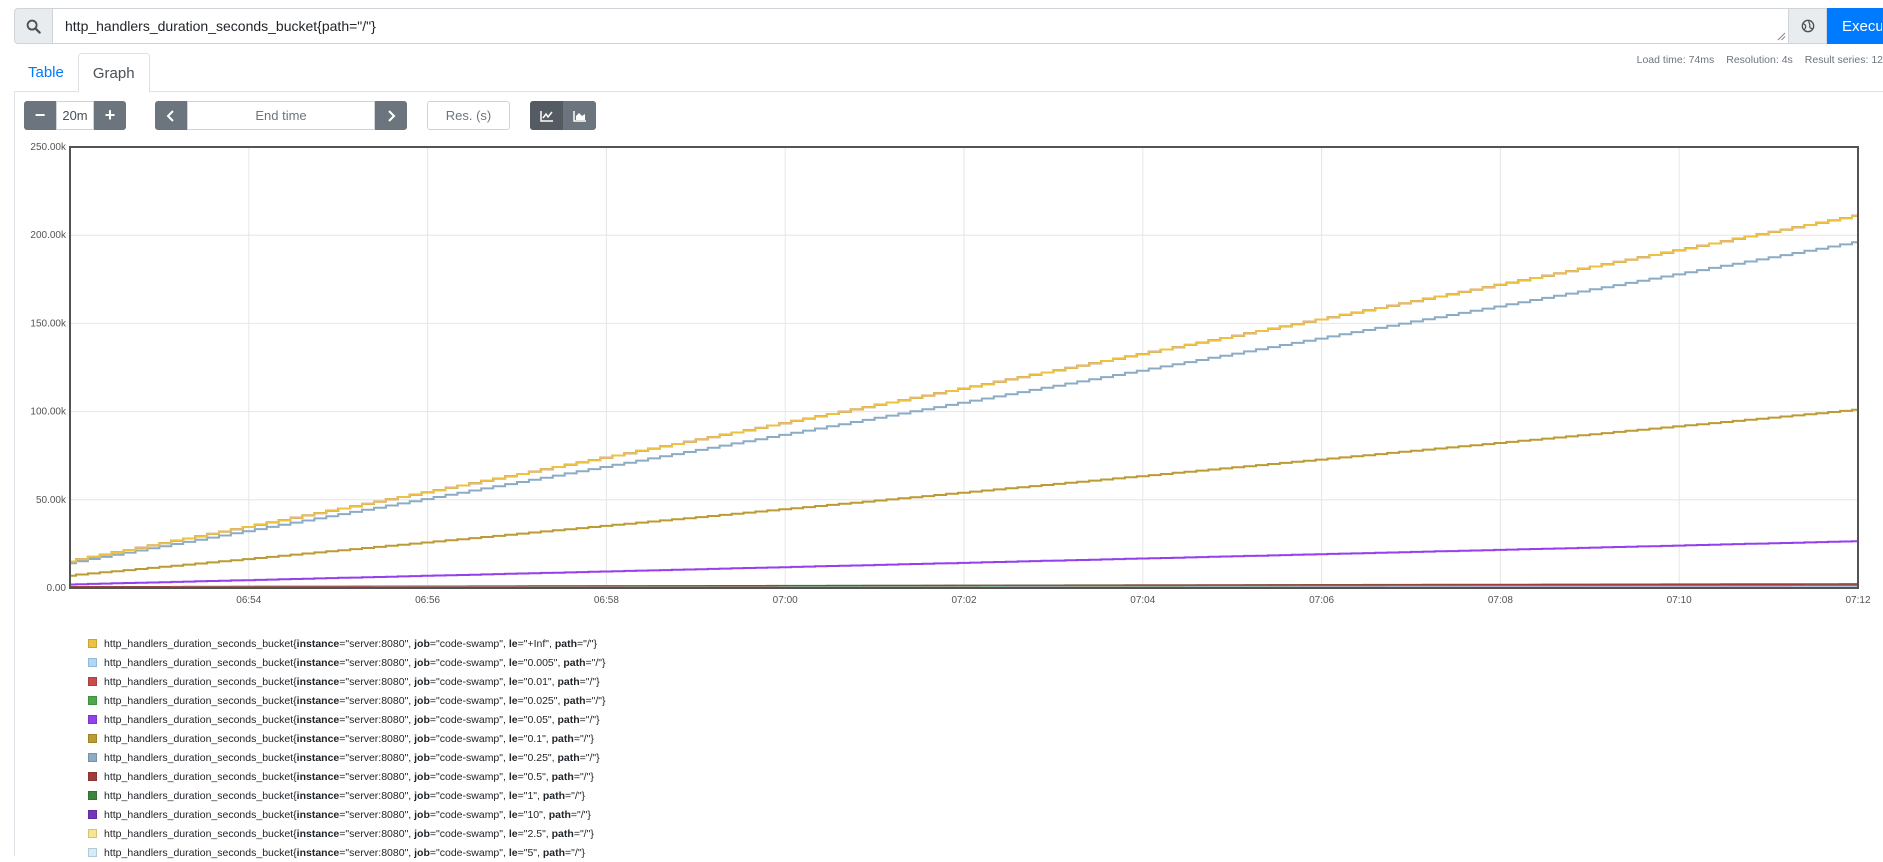  I want to click on x-tick-label: 07:00, so click(785, 600).